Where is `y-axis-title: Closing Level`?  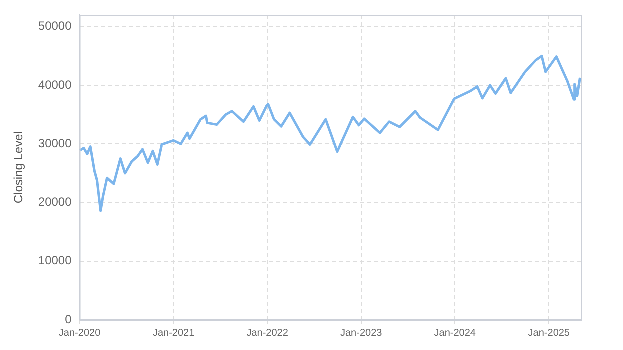 y-axis-title: Closing Level is located at coordinates (19, 168).